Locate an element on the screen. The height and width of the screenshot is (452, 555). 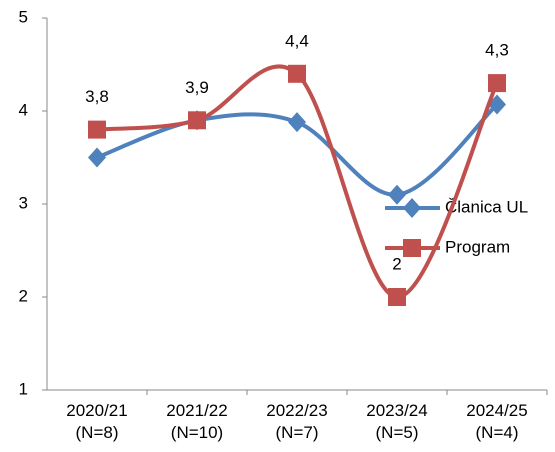
data-label: 4,4 is located at coordinates (297, 40).